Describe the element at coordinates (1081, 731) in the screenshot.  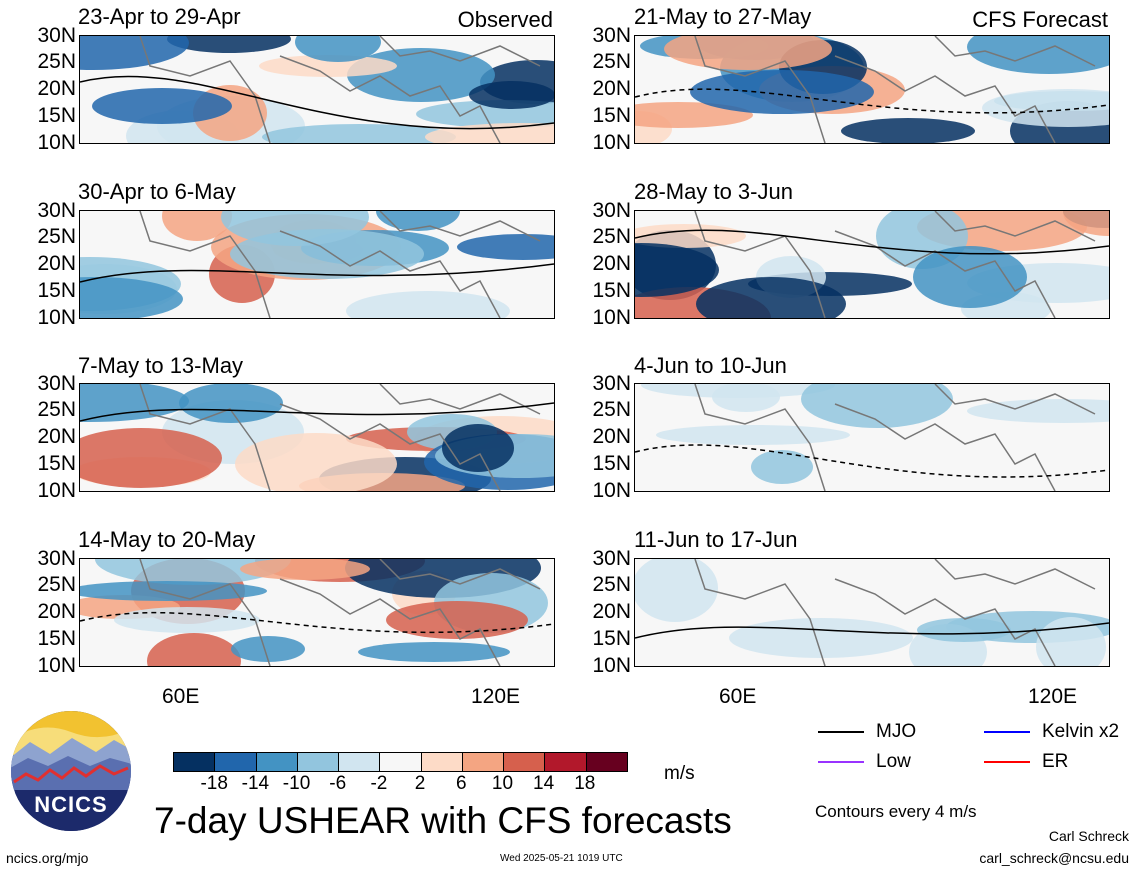
I see `legend-kelvin-label: Kelvin x2` at that location.